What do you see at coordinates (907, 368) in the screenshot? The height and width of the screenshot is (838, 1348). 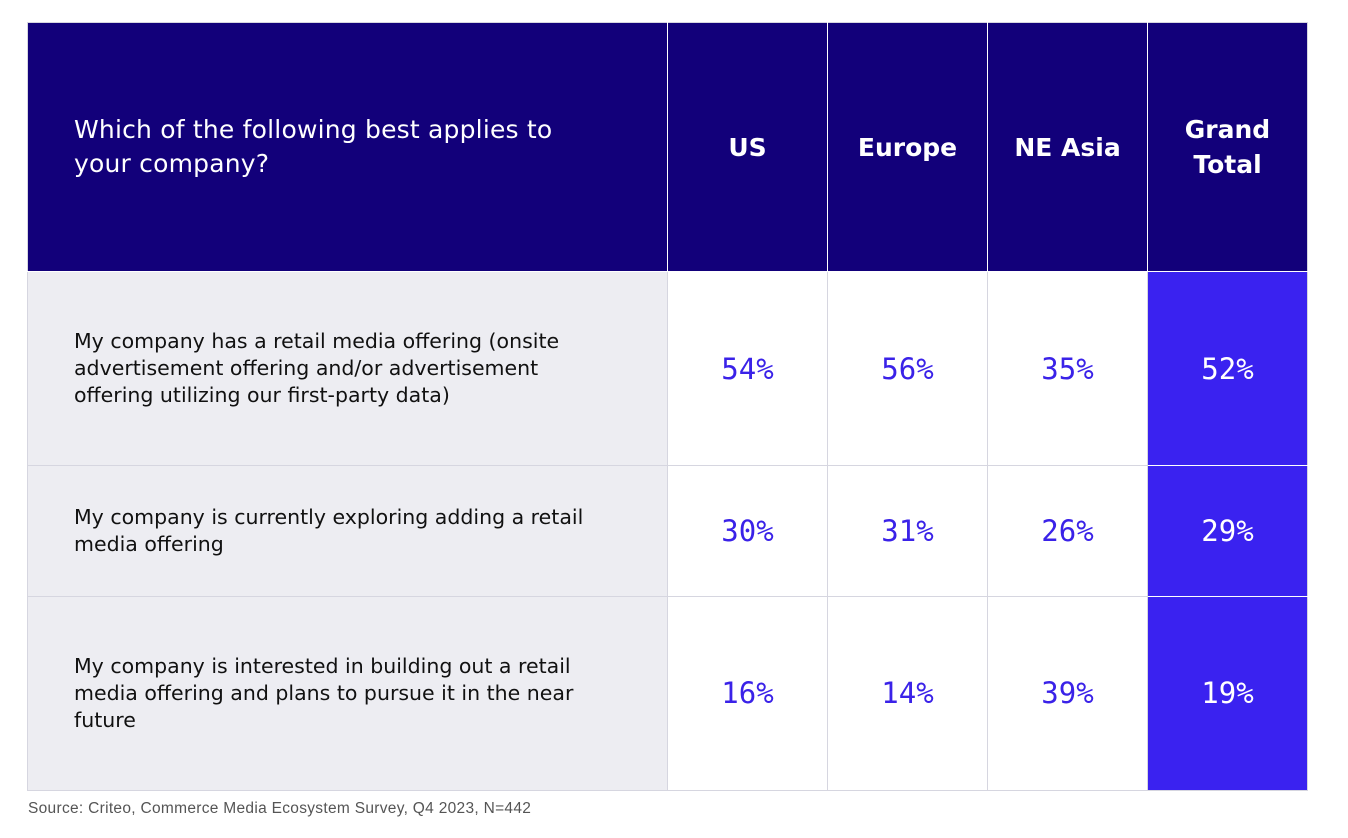 I see `value-cell-europe: 56%` at bounding box center [907, 368].